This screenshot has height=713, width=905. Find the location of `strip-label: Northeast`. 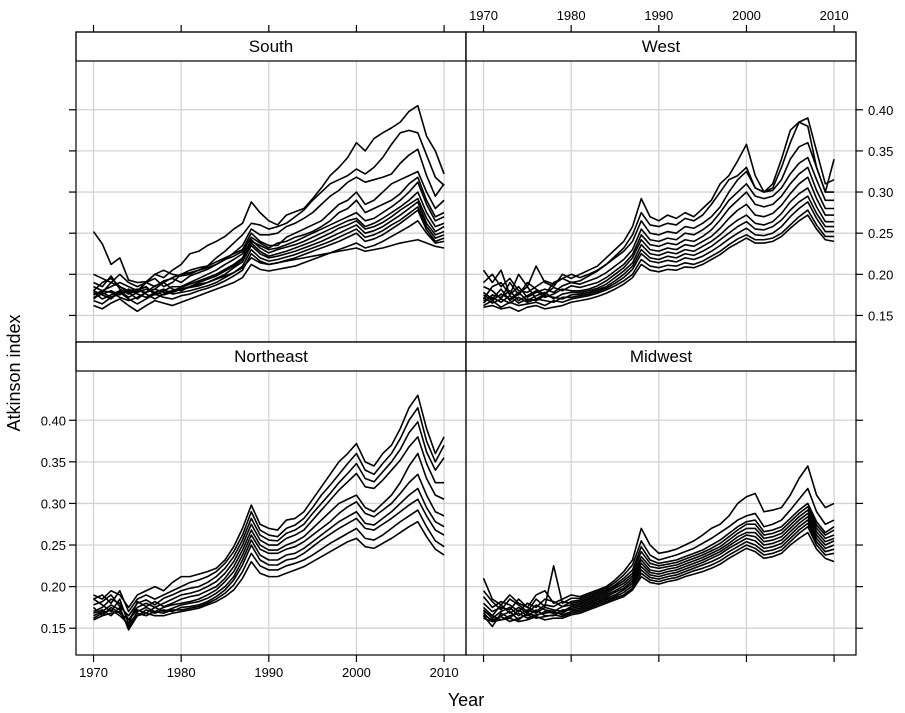

strip-label: Northeast is located at coordinates (271, 356).